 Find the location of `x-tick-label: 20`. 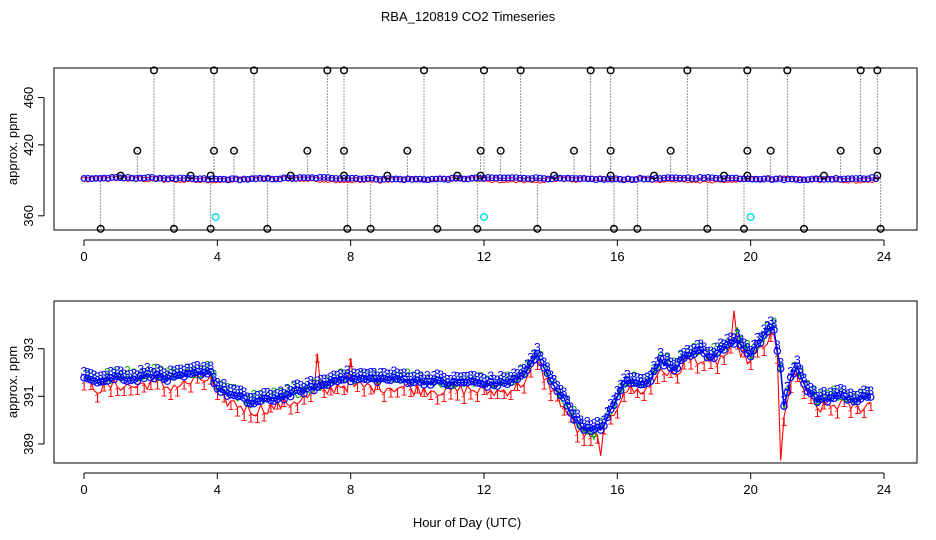

x-tick-label: 20 is located at coordinates (750, 489).